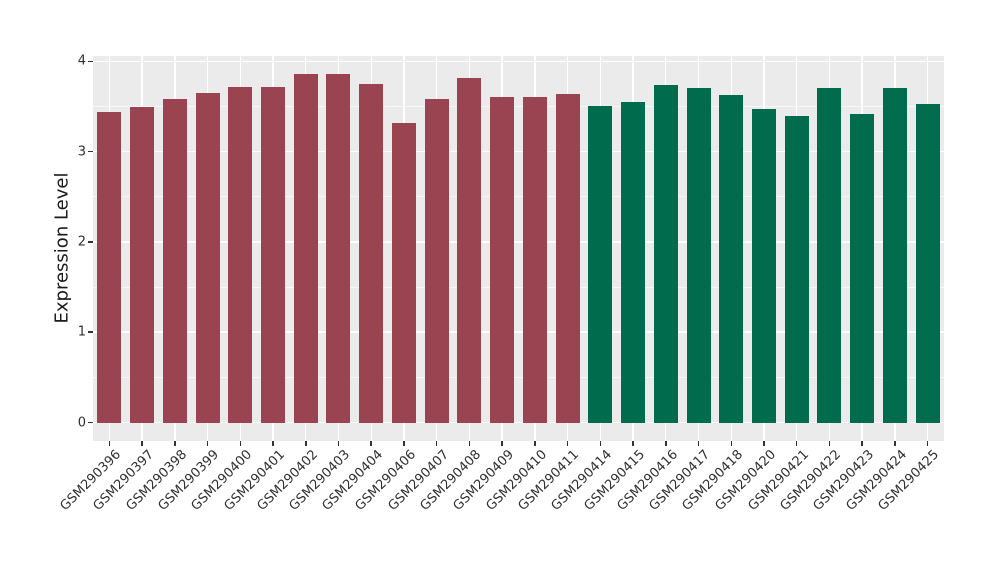 This screenshot has width=1000, height=580. What do you see at coordinates (81, 242) in the screenshot?
I see `y-tick-label: 2` at bounding box center [81, 242].